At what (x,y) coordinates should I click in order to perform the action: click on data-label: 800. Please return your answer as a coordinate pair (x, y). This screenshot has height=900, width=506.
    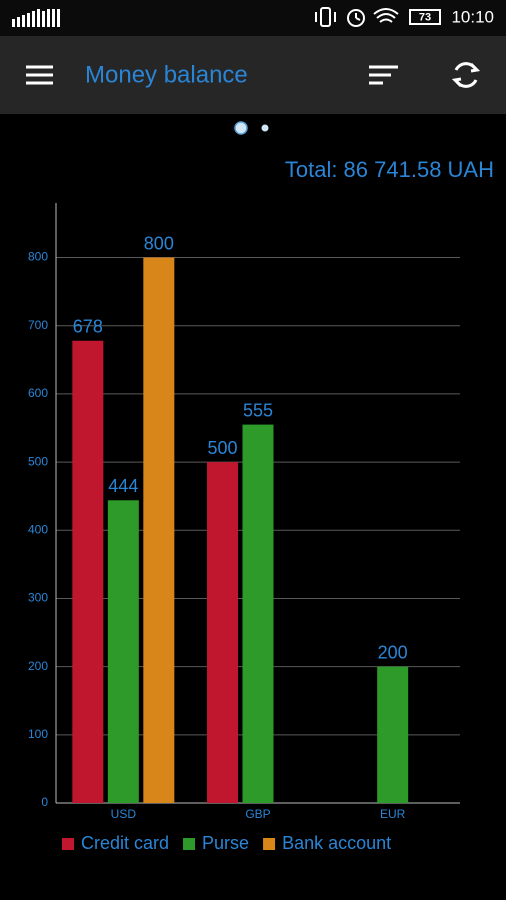
    Looking at the image, I should click on (159, 243).